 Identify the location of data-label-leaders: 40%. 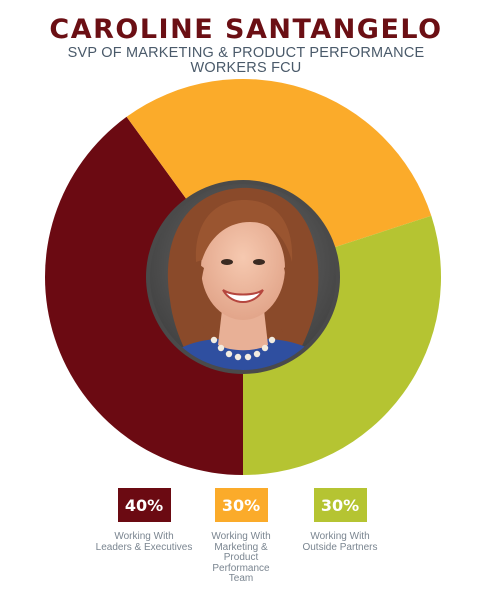
(144, 505).